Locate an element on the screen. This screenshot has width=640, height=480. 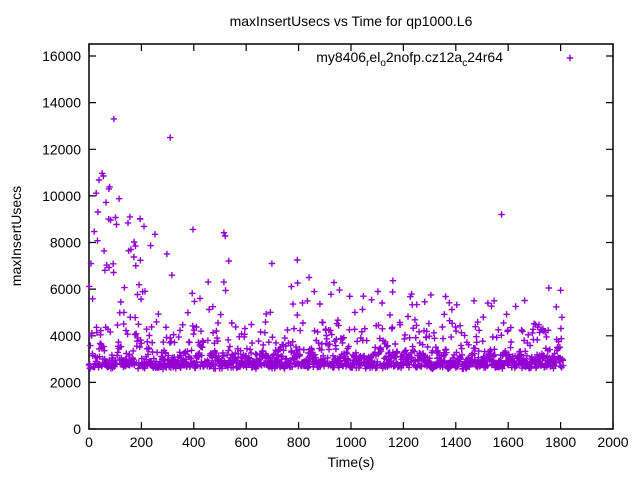
legend-label: my8406relo2nofp.cz12ac24r64 is located at coordinates (409, 59).